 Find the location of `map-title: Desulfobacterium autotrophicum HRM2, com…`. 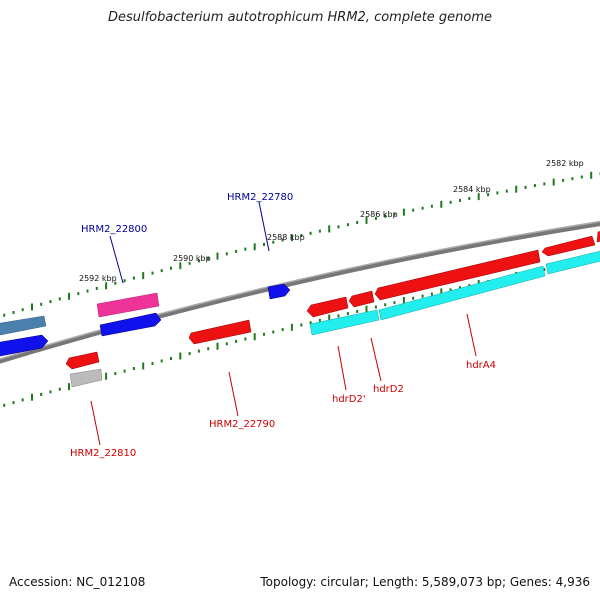

map-title: Desulfobacterium autotrophicum HRM2, com… is located at coordinates (300, 17).